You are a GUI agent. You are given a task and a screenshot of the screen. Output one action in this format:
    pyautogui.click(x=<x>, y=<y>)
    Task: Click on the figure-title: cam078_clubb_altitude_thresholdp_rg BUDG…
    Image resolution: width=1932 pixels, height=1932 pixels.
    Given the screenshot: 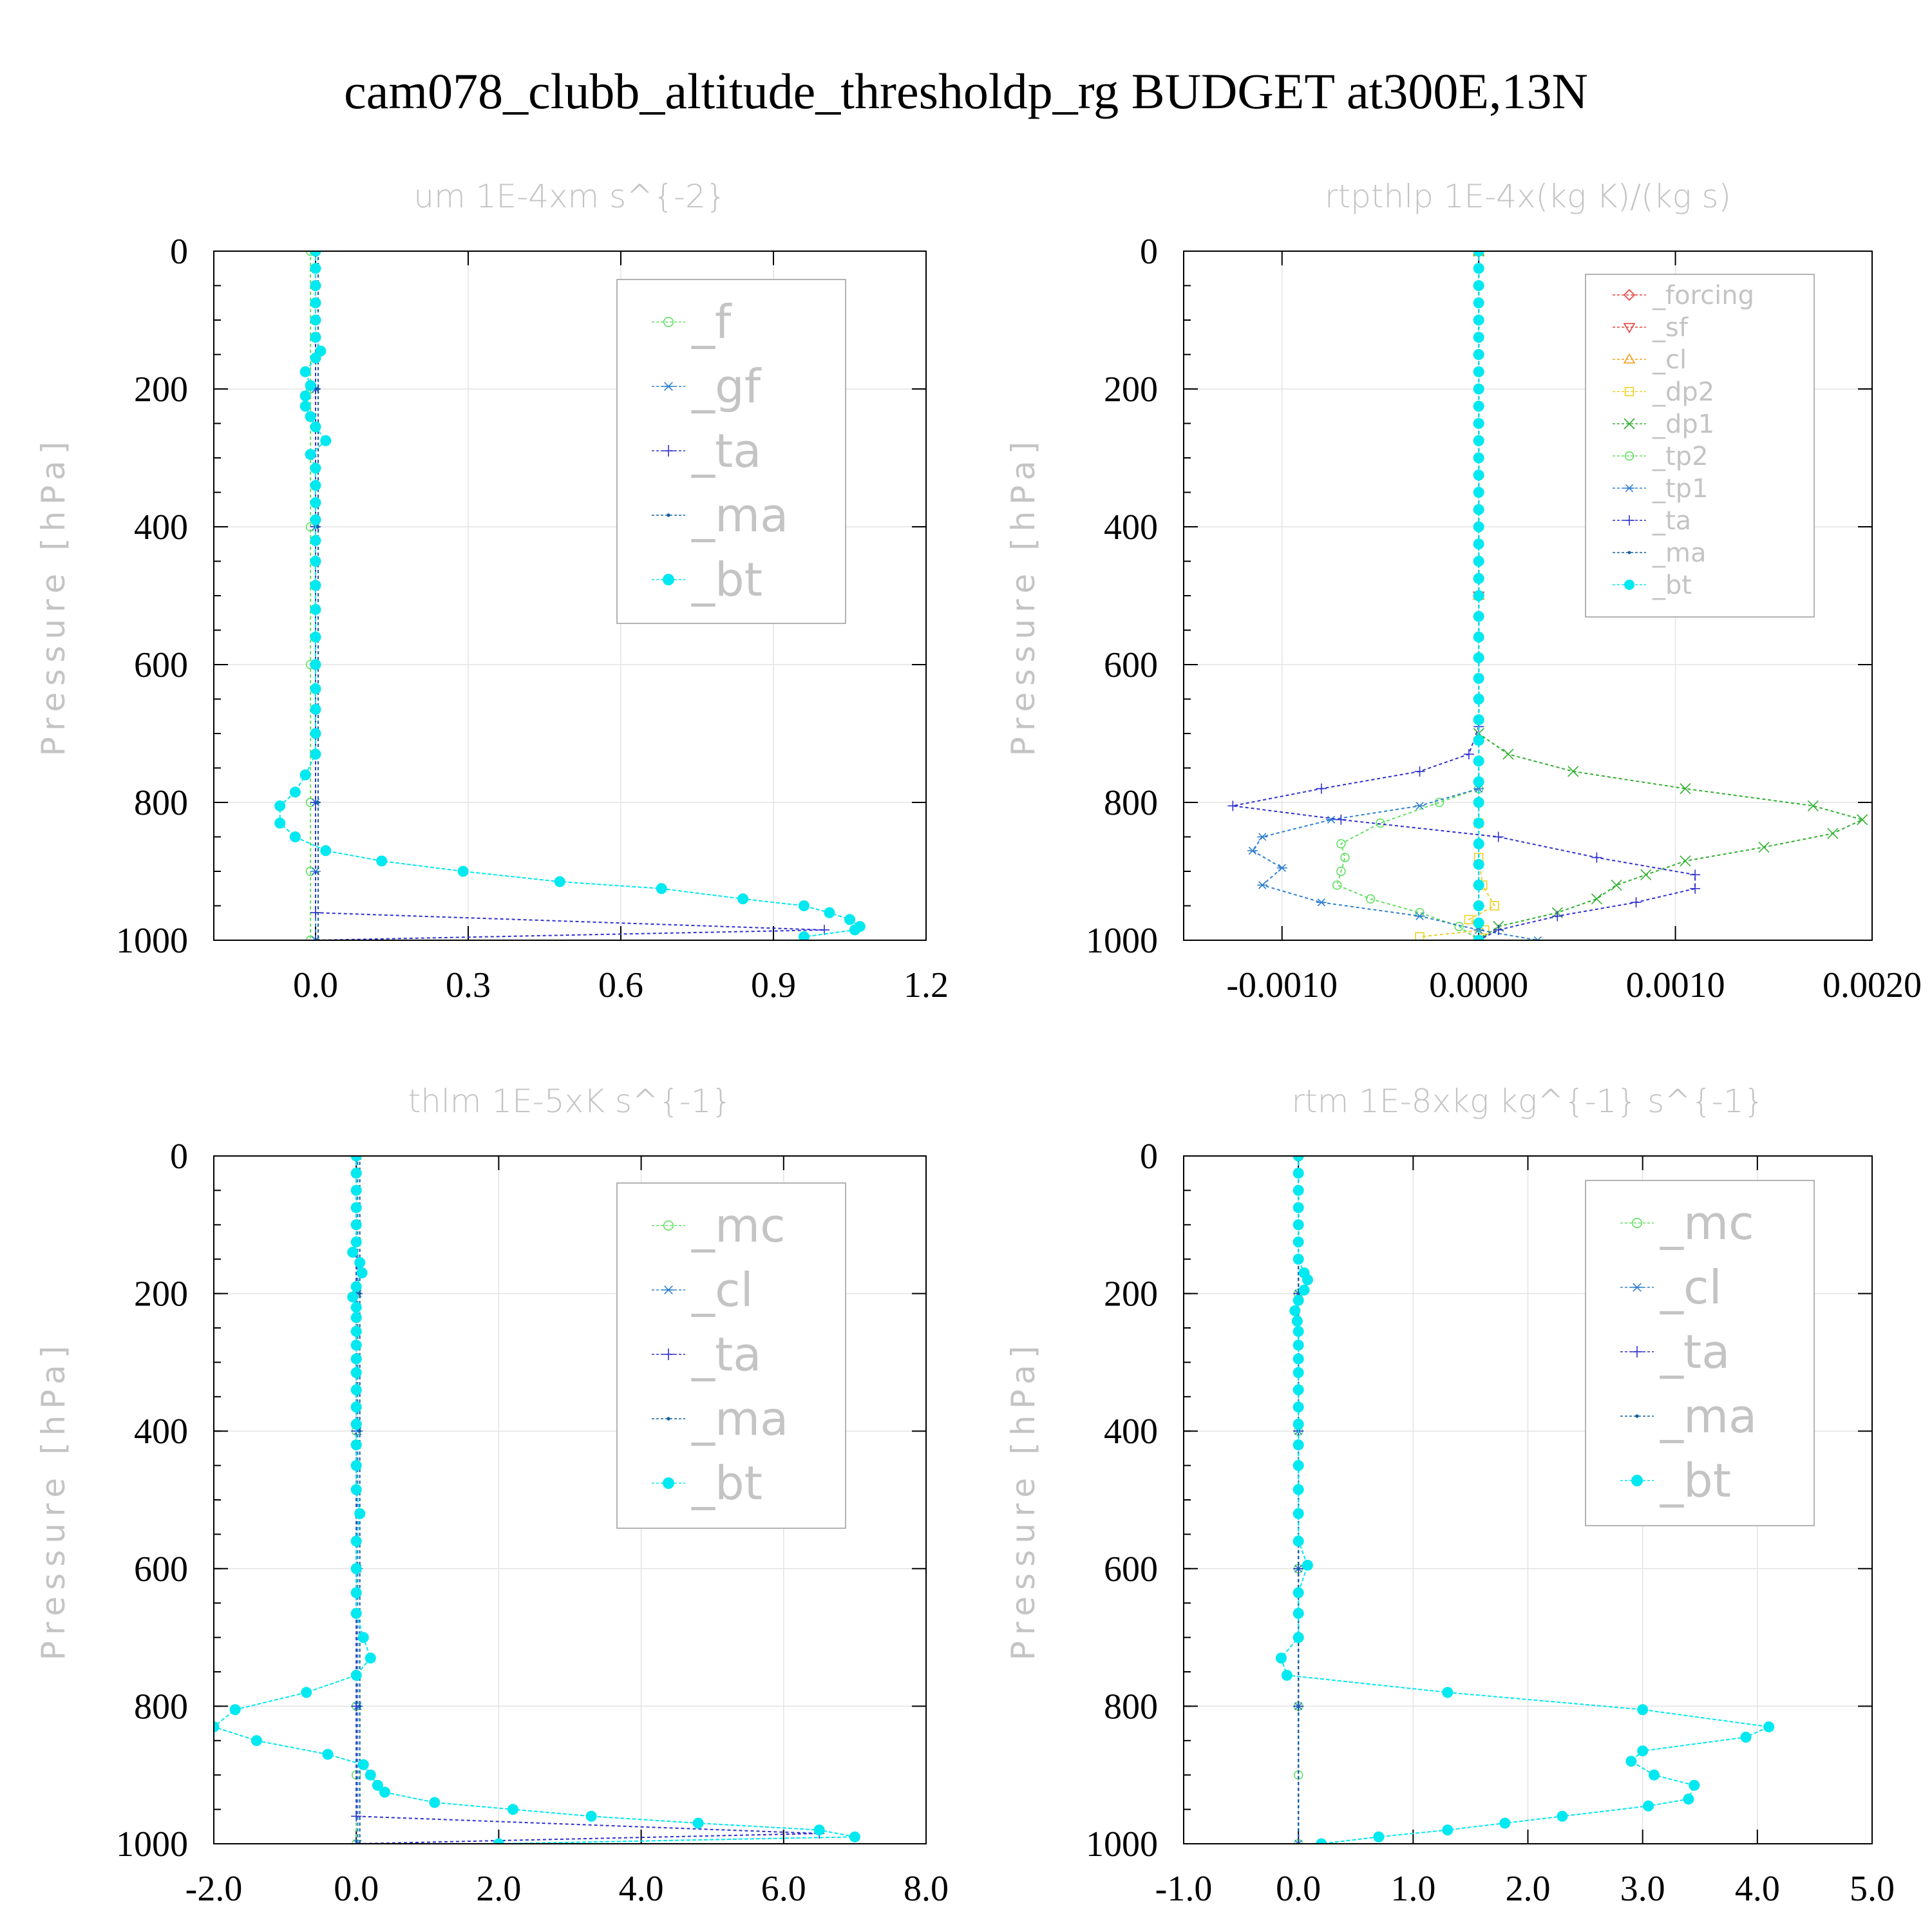 What is the action you would take?
    pyautogui.click(x=966, y=91)
    